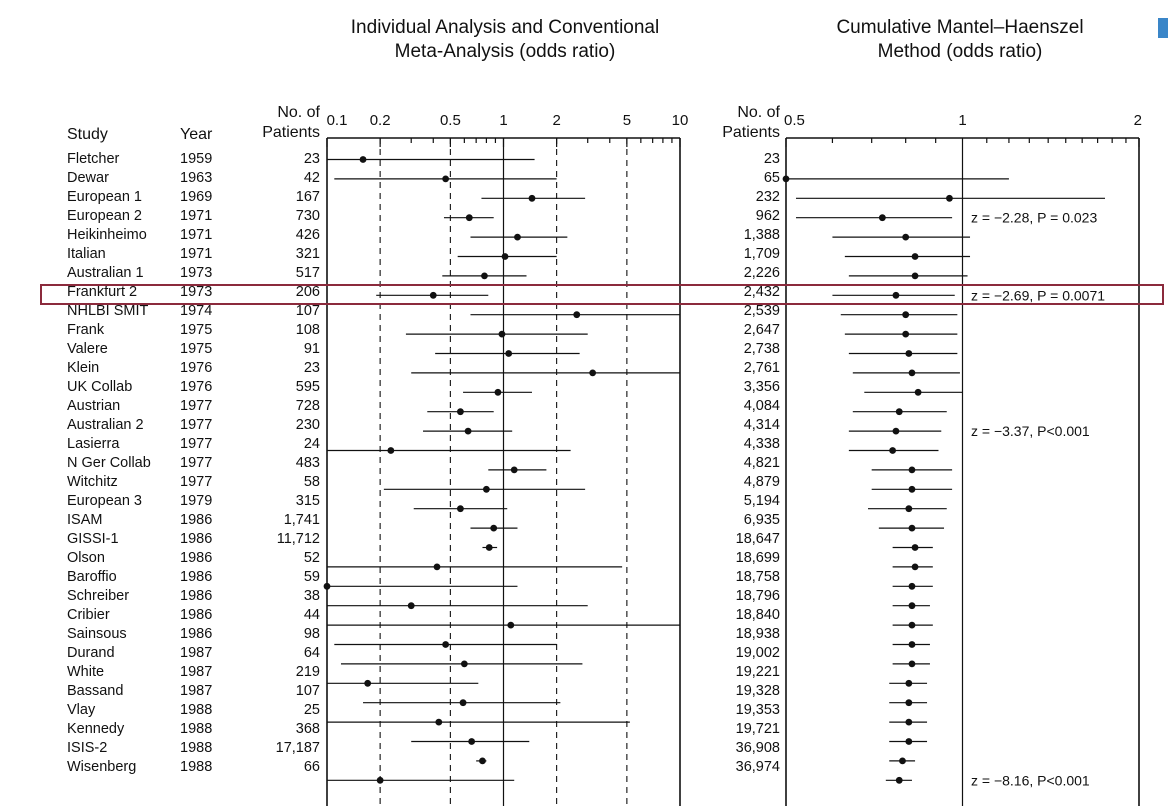 The image size is (1168, 806). What do you see at coordinates (307, 311) in the screenshot?
I see `study-patients: 107` at bounding box center [307, 311].